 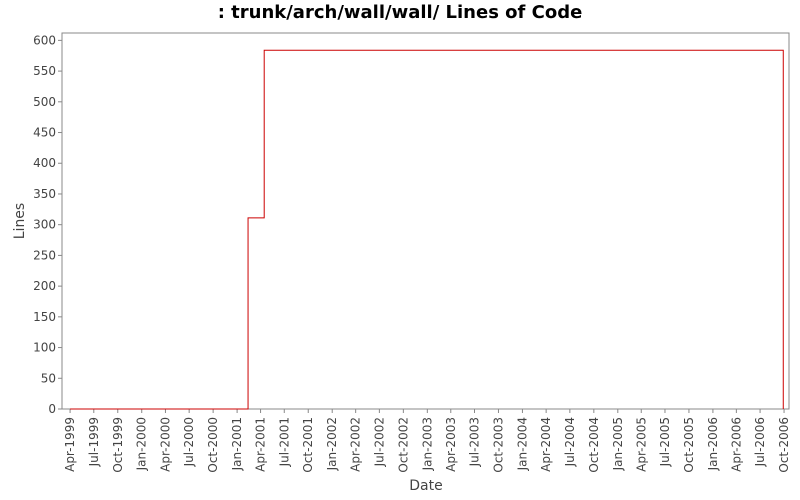 I want to click on x-tick-label: Apr-1999, so click(x=70, y=444).